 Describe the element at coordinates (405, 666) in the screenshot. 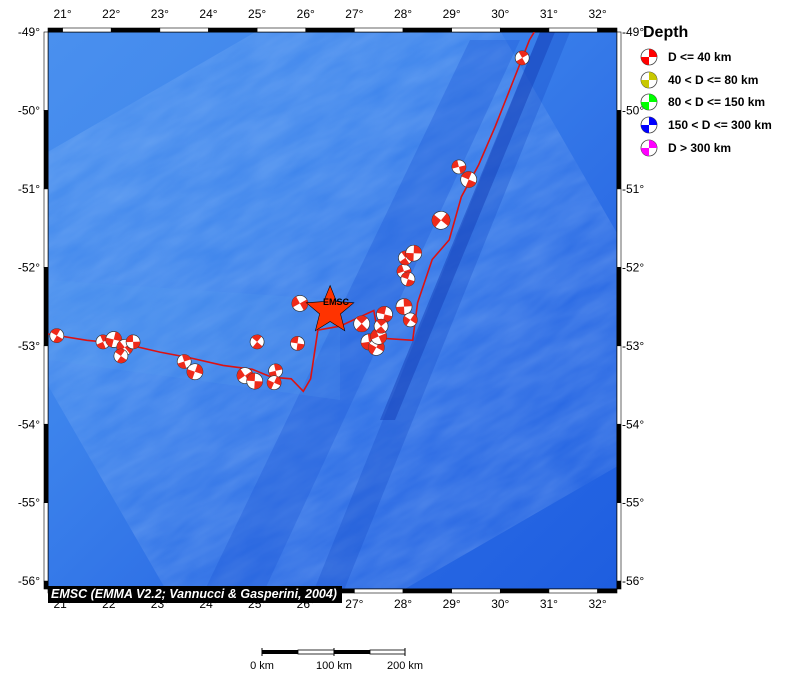

I see `scale-label-200: 200 km` at that location.